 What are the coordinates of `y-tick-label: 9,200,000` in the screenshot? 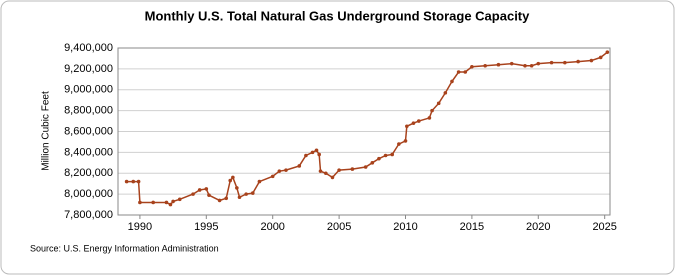 It's located at (88, 69).